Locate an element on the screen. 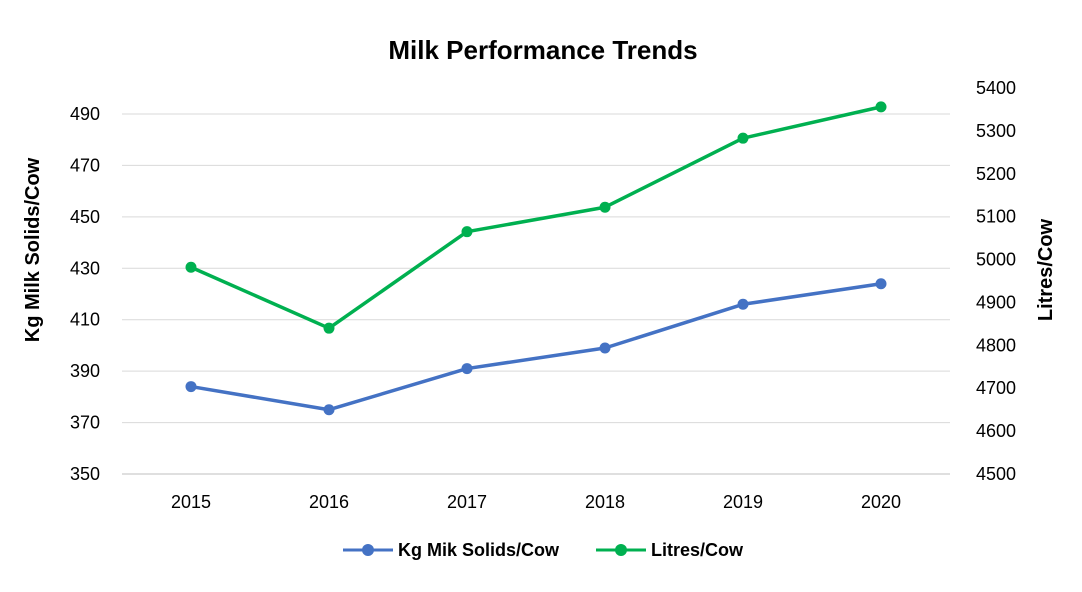 The height and width of the screenshot is (592, 1082). legend-marker-kg-milk-solids is located at coordinates (368, 550).